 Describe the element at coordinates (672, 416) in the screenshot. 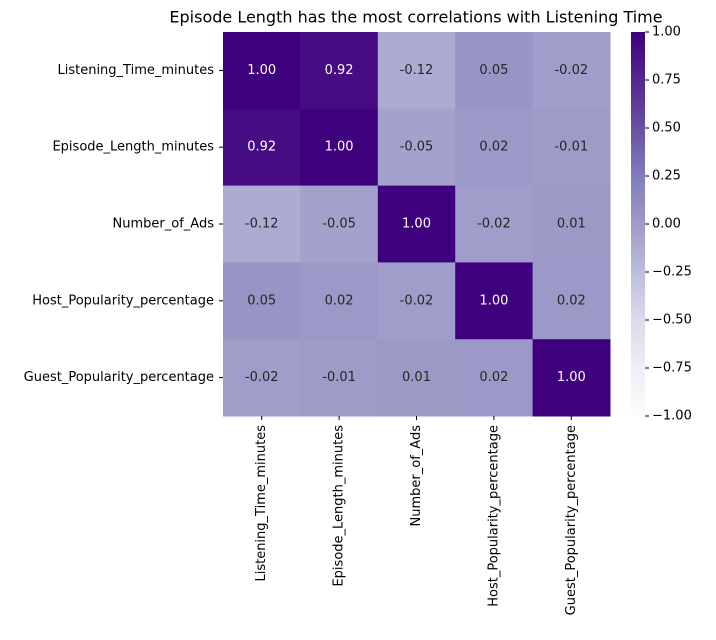

I see `colorbar-tick-label: −1.00` at that location.